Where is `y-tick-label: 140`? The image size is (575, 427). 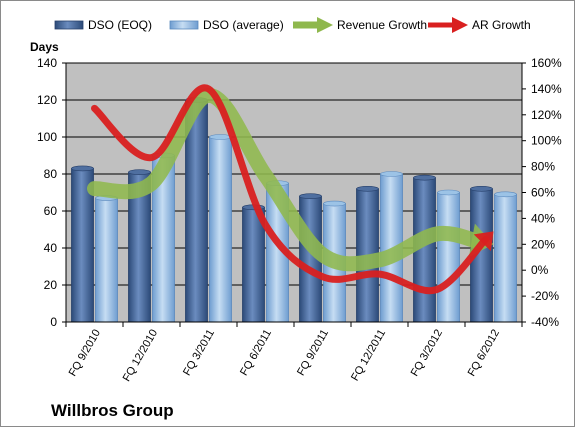
y-tick-label: 140 is located at coordinates (47, 63).